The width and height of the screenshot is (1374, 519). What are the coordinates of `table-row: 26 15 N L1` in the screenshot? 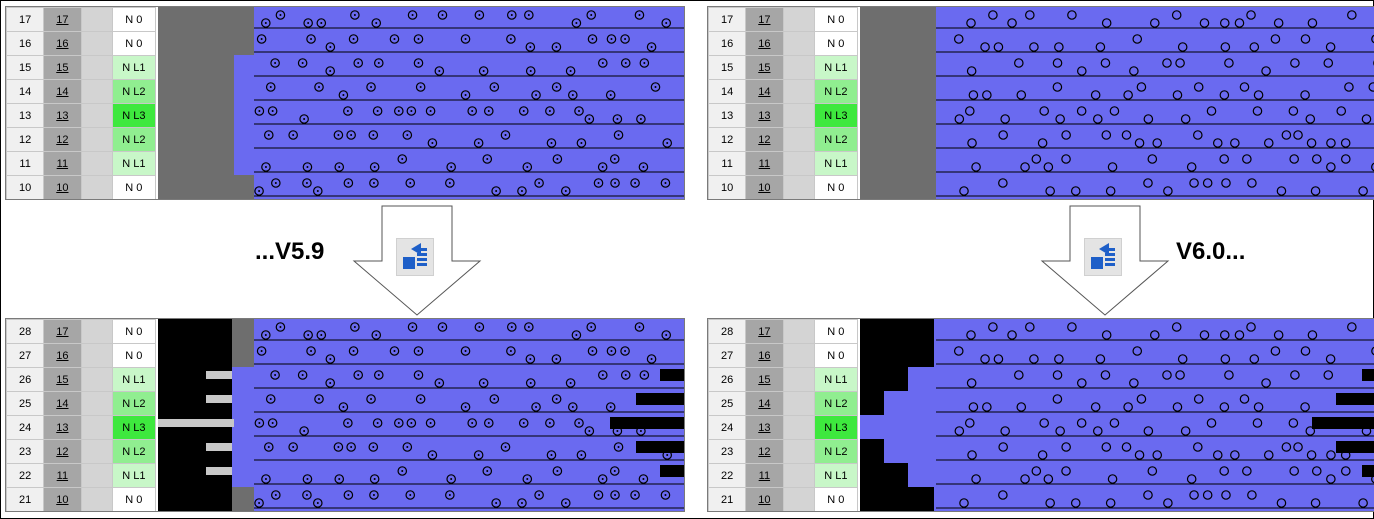 It's located at (81, 379).